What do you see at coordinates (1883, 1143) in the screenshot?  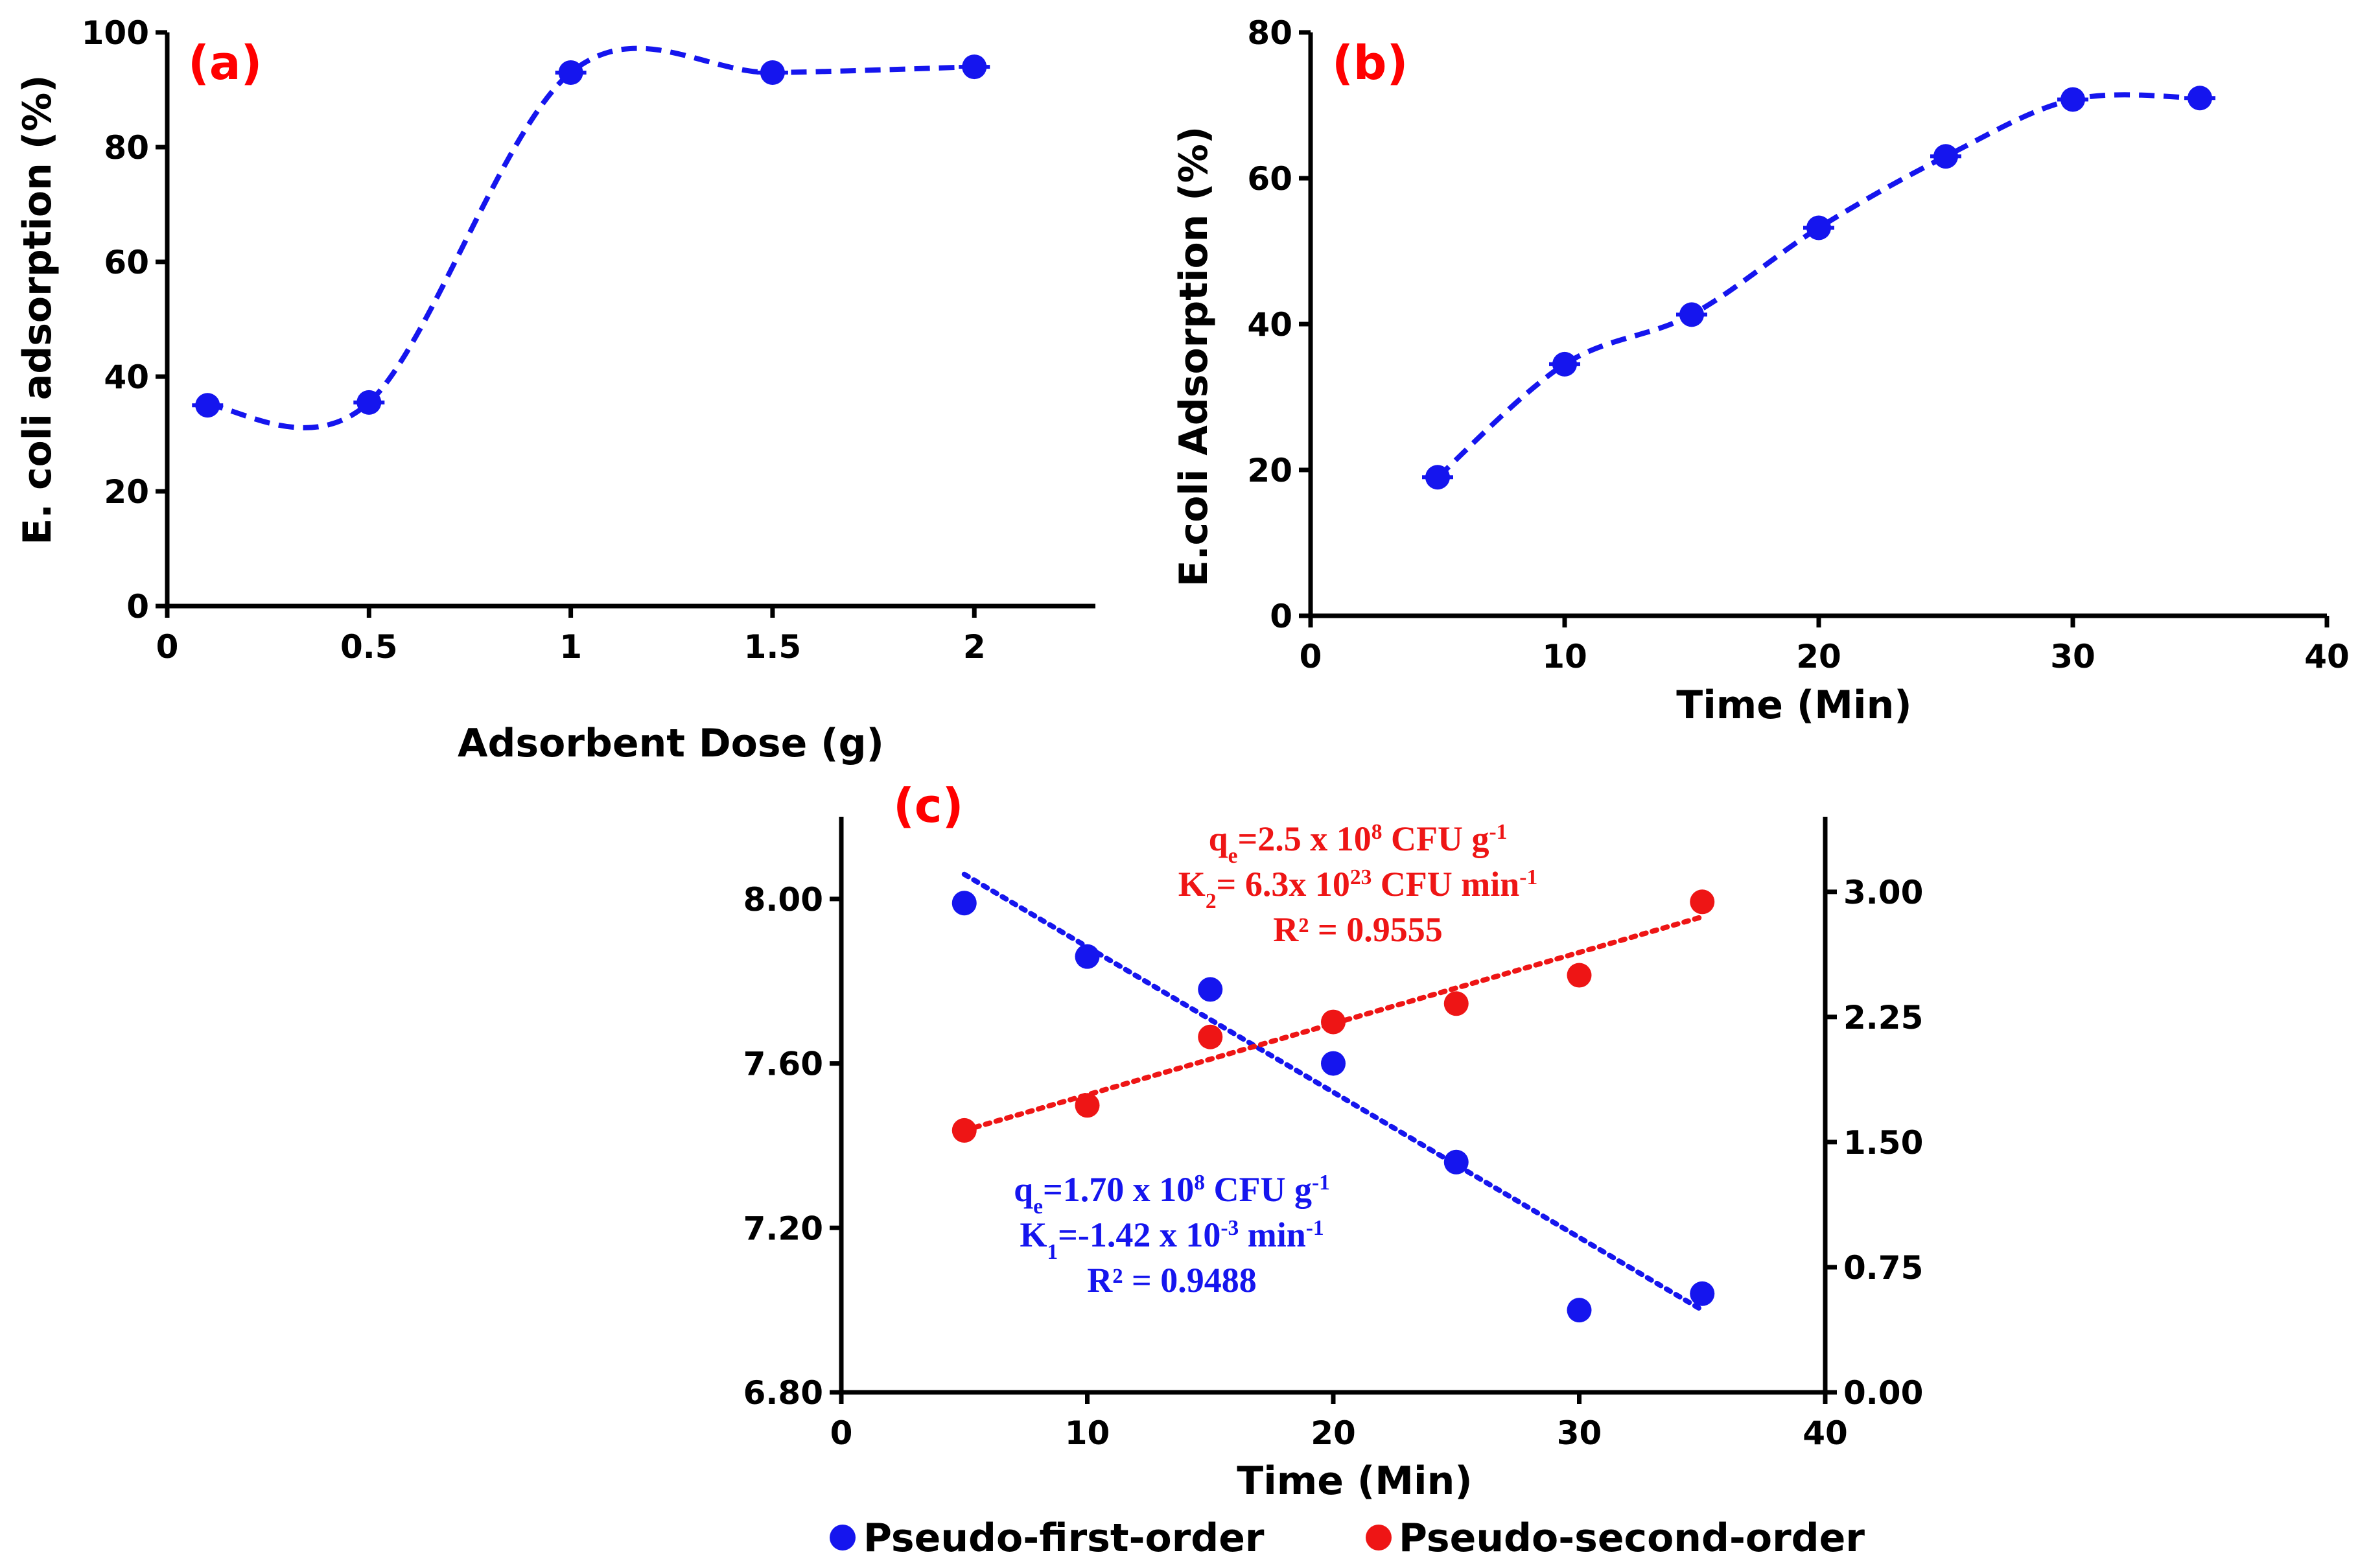 I see `panel-c-right-y-tick-label: 1.50` at bounding box center [1883, 1143].